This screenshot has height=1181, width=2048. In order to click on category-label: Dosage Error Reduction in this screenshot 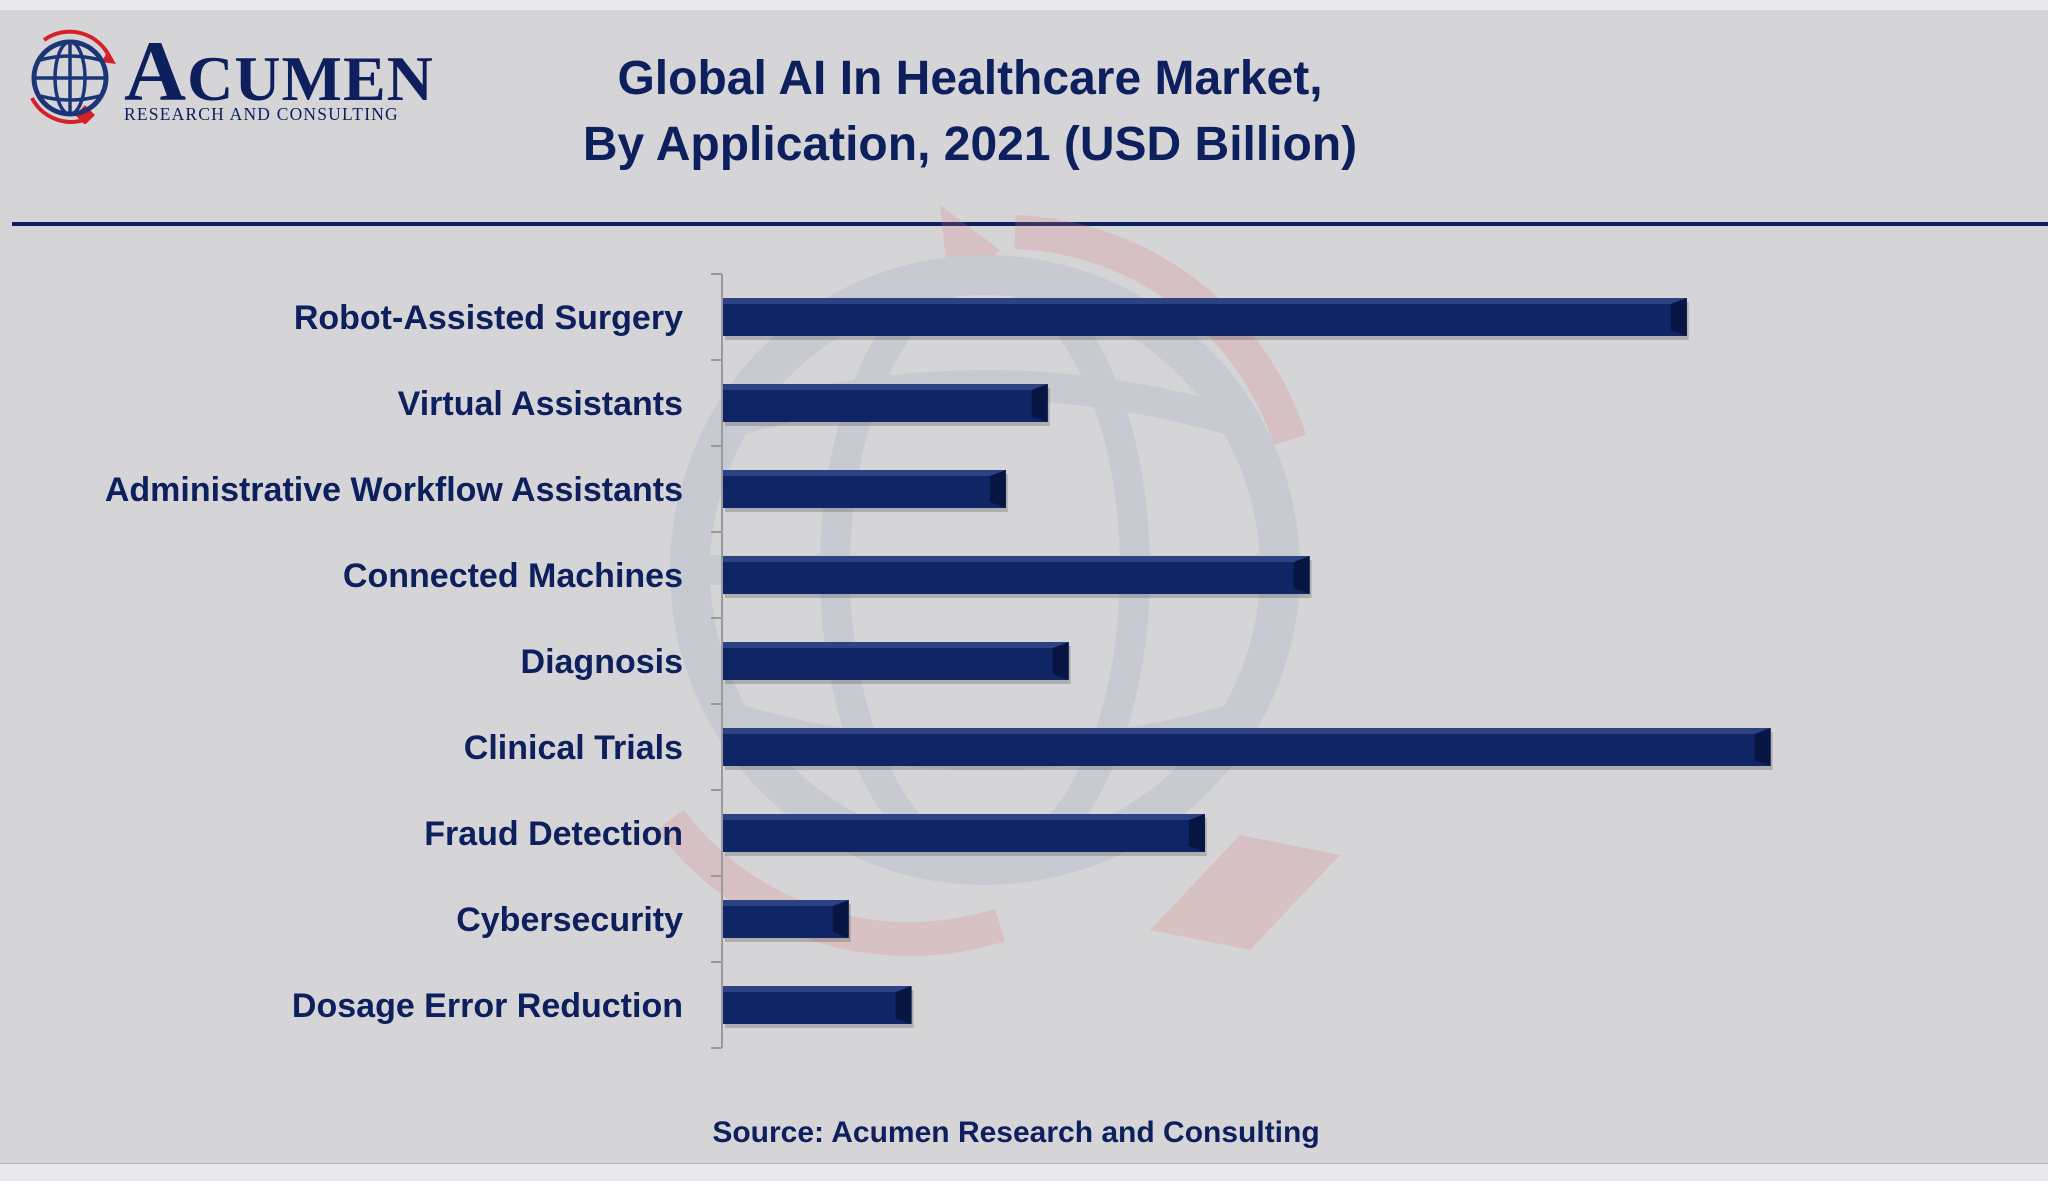, I will do `click(487, 1006)`.